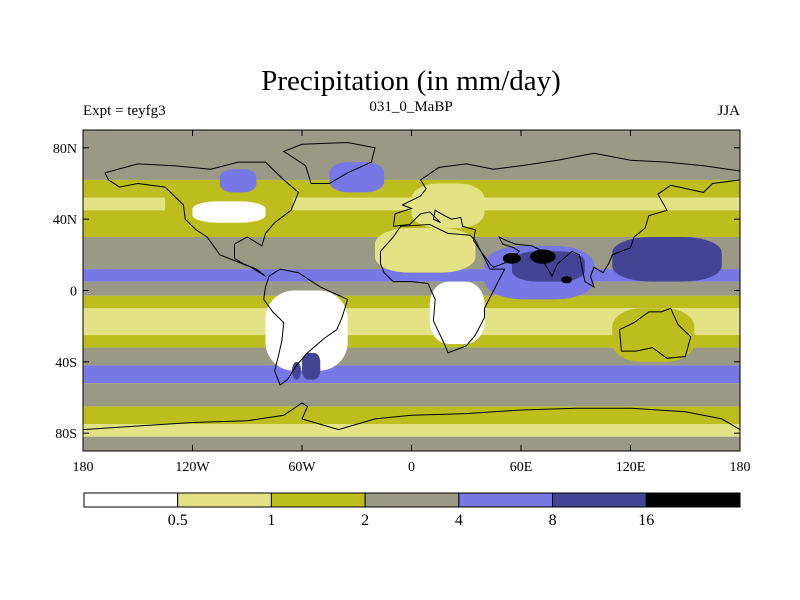 The image size is (800, 600). I want to click on colorbar-label-1: 1, so click(271, 520).